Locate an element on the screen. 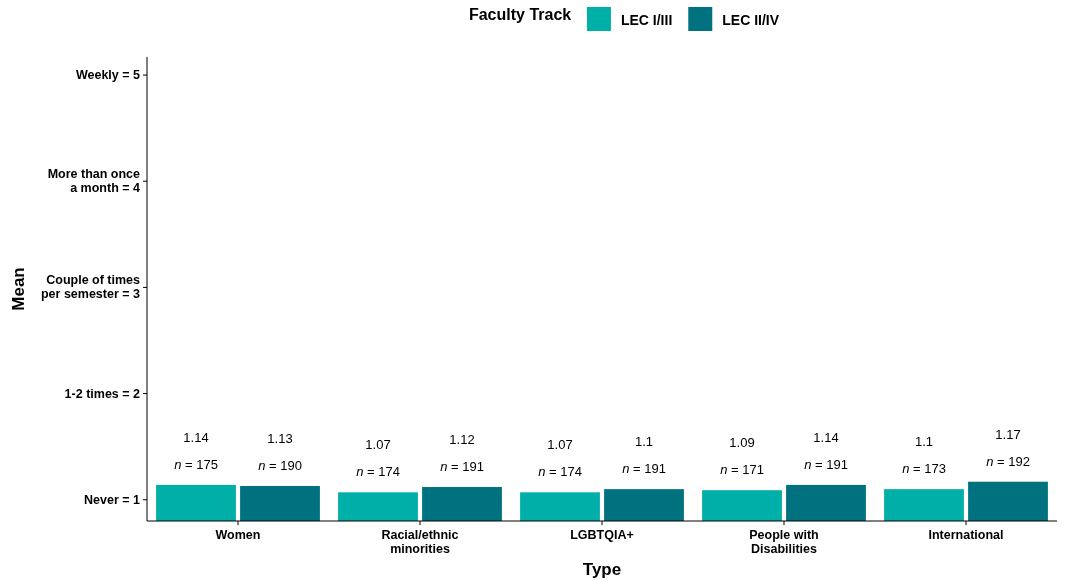  x-axis-title: Type is located at coordinates (602, 569).